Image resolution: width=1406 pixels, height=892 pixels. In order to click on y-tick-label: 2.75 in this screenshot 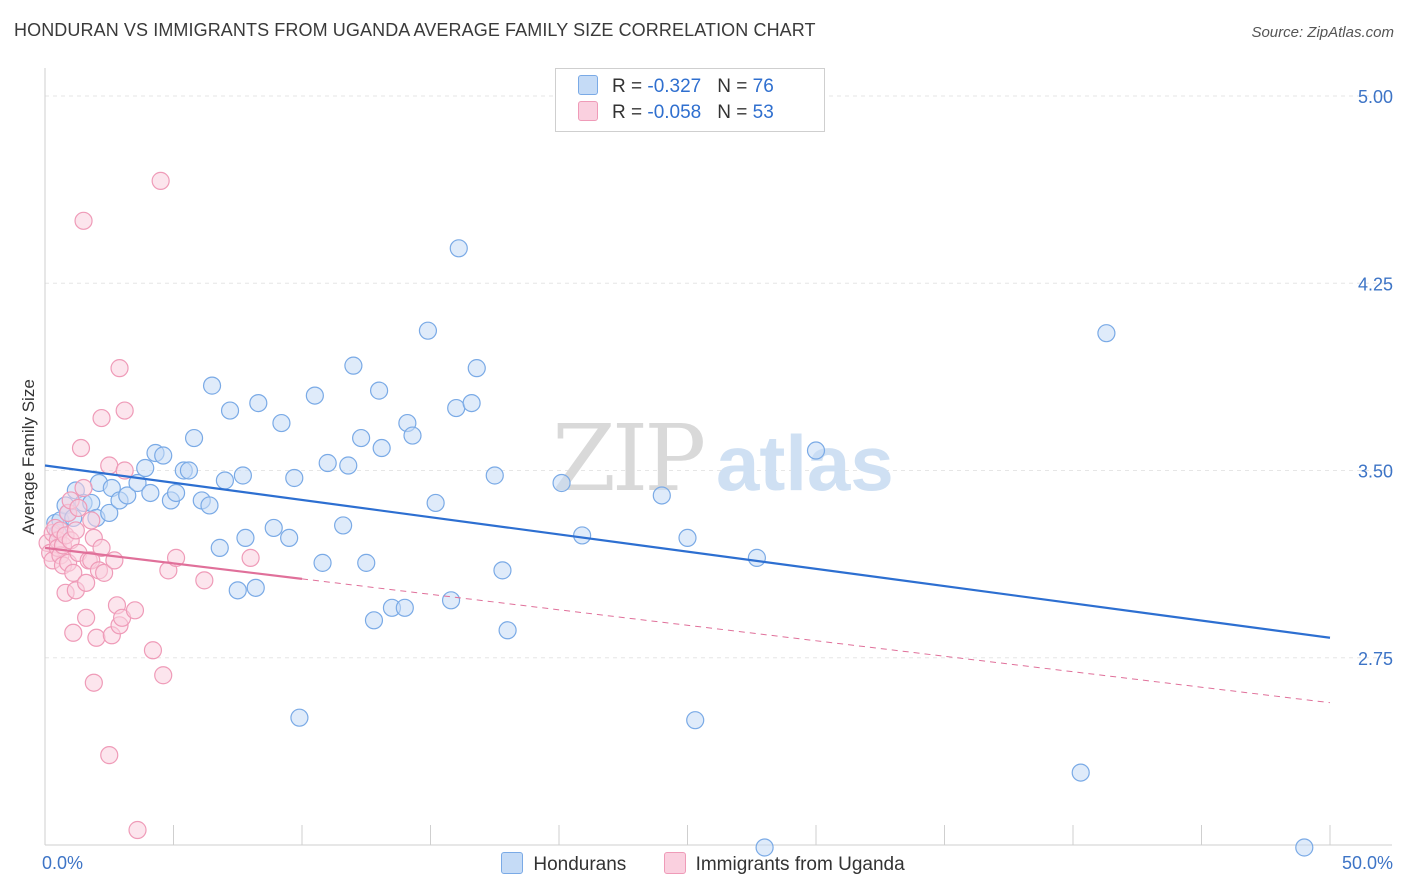, I will do `click(1375, 659)`.